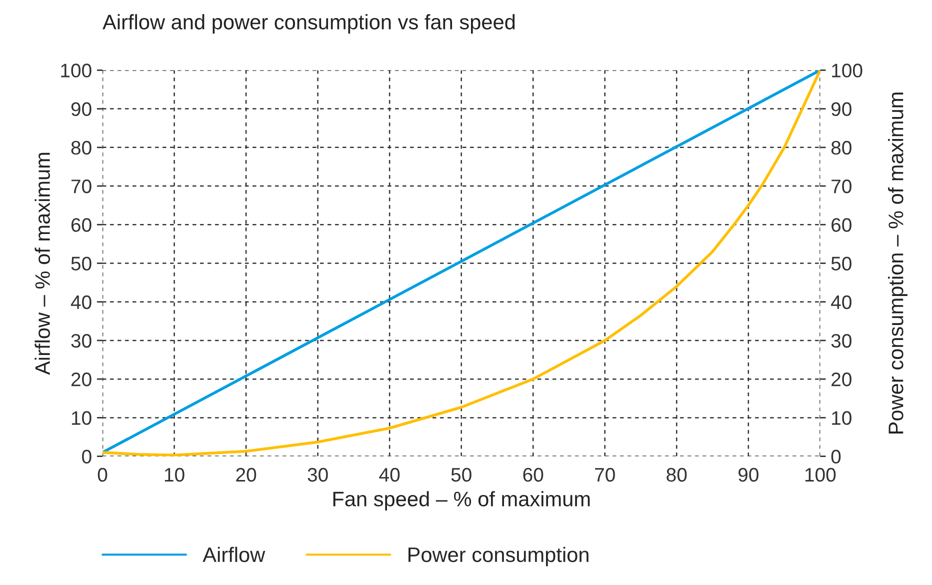 Image resolution: width=932 pixels, height=585 pixels. What do you see at coordinates (836, 457) in the screenshot?
I see `y2-tick-label: 0` at bounding box center [836, 457].